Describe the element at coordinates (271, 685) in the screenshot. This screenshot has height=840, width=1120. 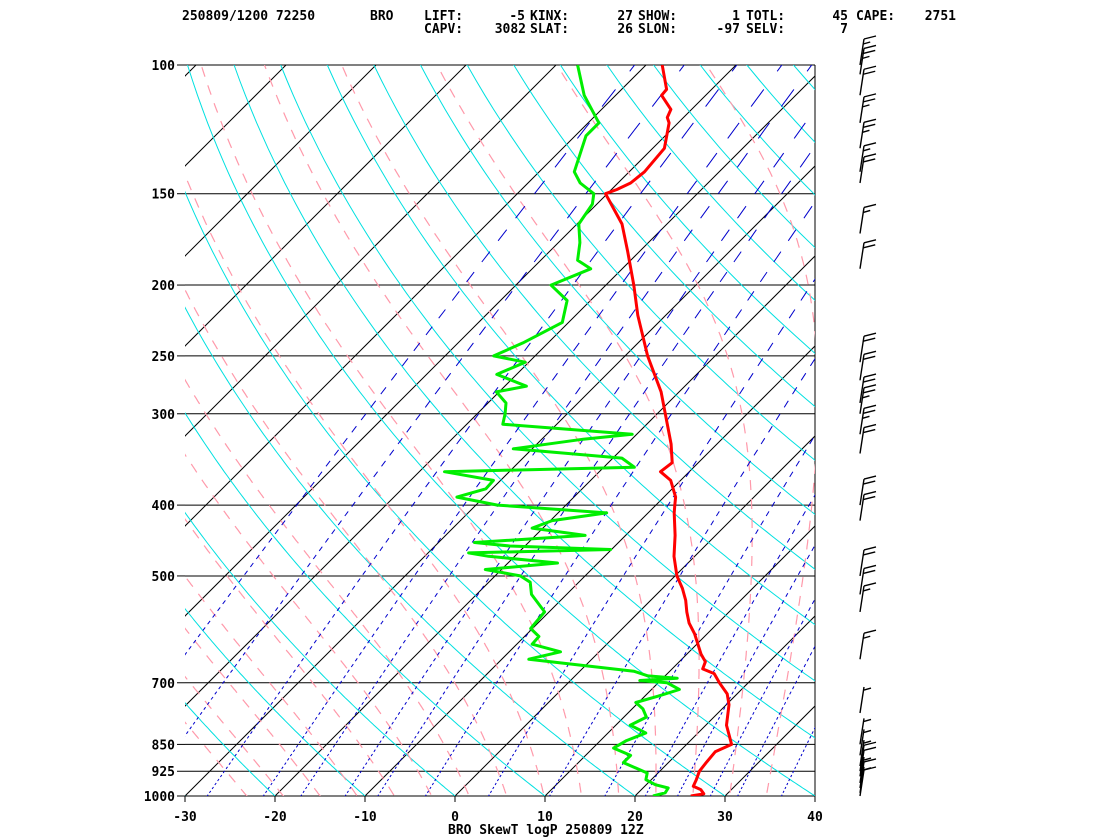
I see `moist-adiabat-line` at that location.